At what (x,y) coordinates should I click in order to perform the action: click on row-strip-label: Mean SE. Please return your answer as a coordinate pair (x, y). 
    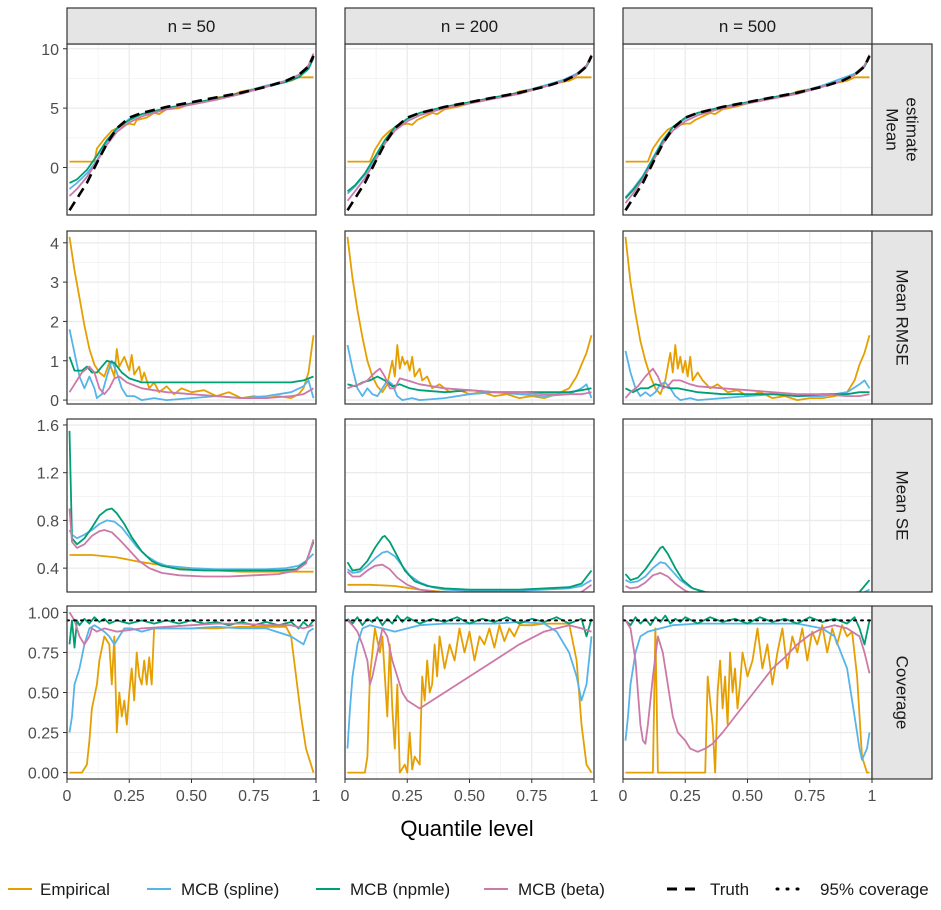
    Looking at the image, I should click on (902, 506).